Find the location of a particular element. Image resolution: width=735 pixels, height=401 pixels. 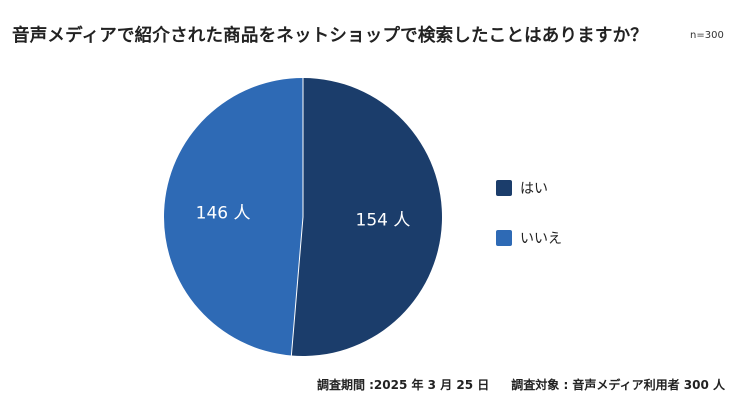

legend: はい いいえ is located at coordinates (529, 228).